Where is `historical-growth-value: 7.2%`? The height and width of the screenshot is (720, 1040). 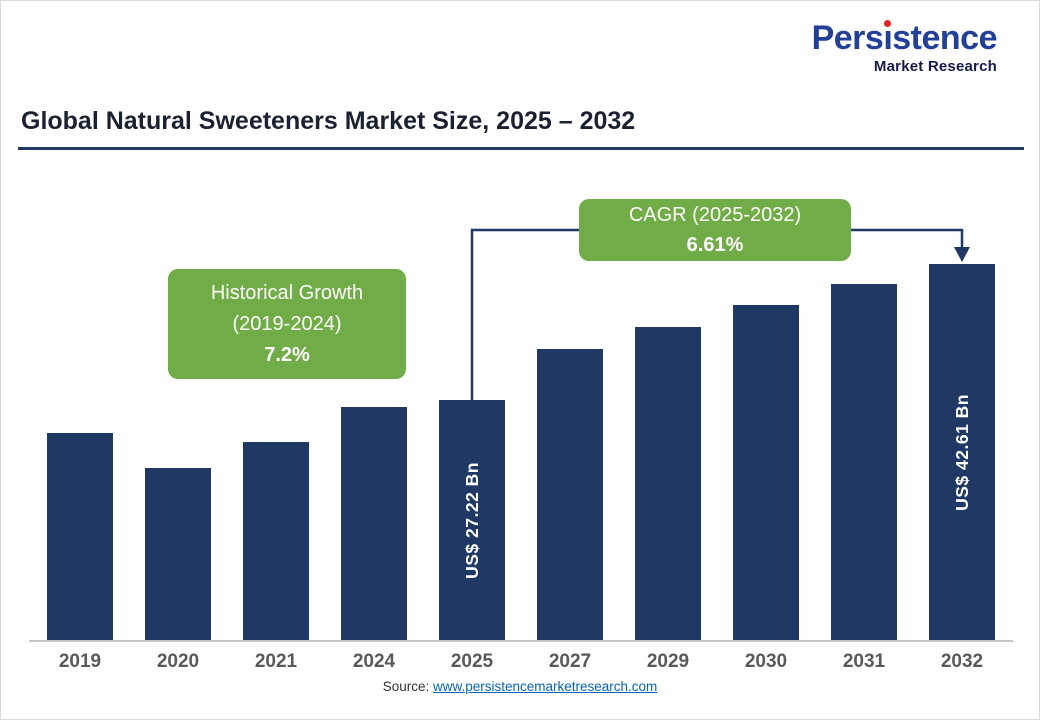
historical-growth-value: 7.2% is located at coordinates (287, 354).